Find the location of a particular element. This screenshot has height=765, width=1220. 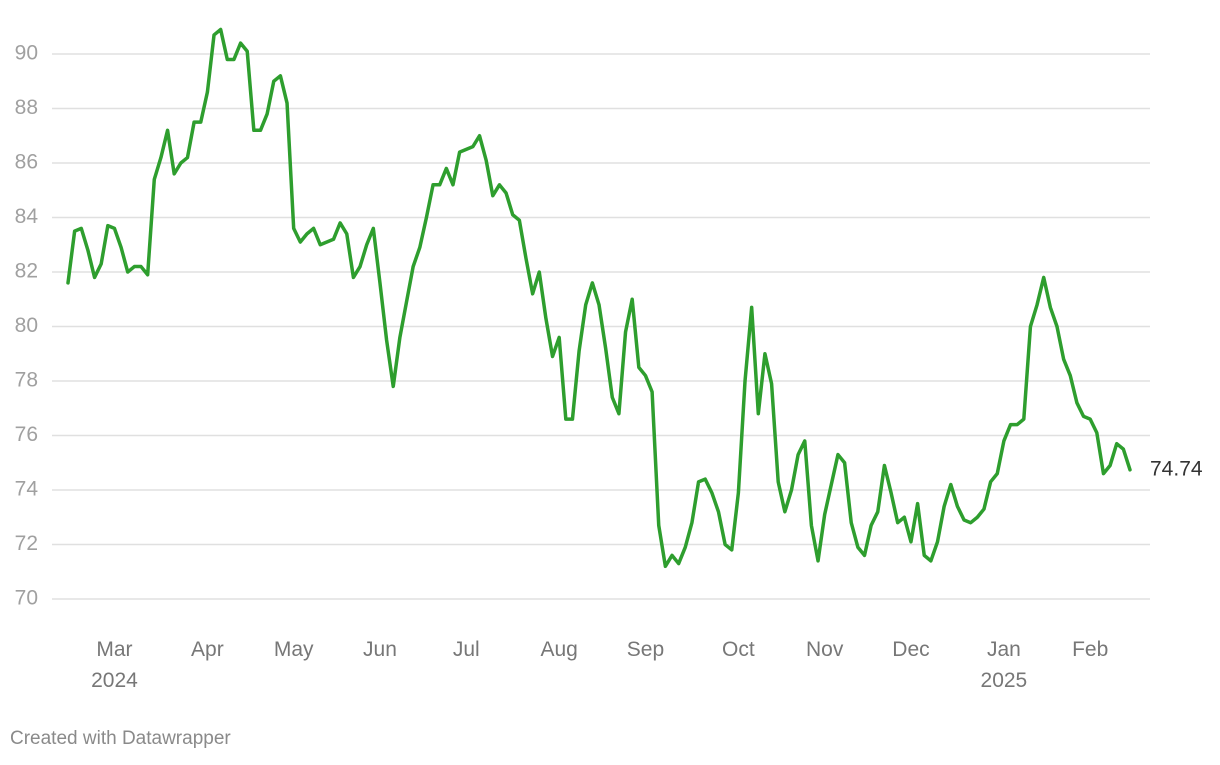

y-tick-label: 72 is located at coordinates (26, 543).